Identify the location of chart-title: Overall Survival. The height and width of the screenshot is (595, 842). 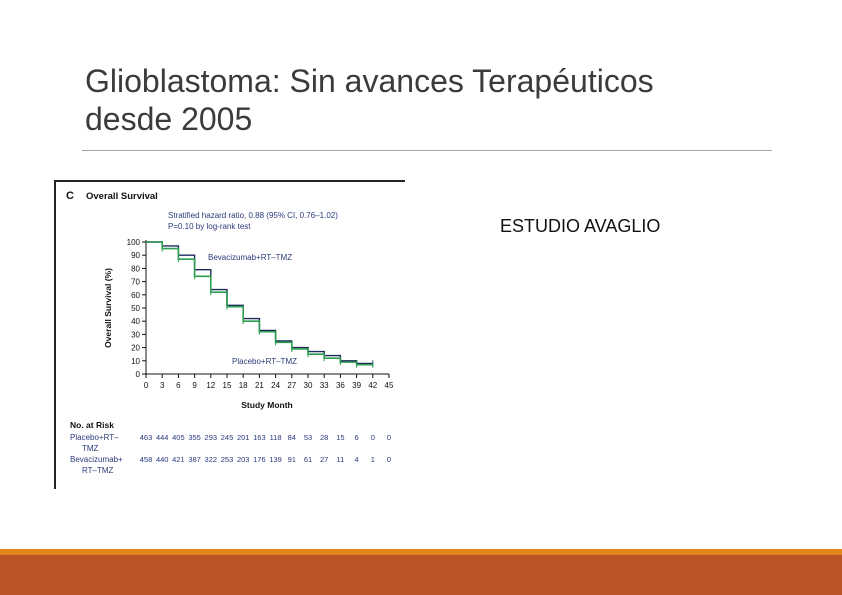
(122, 196).